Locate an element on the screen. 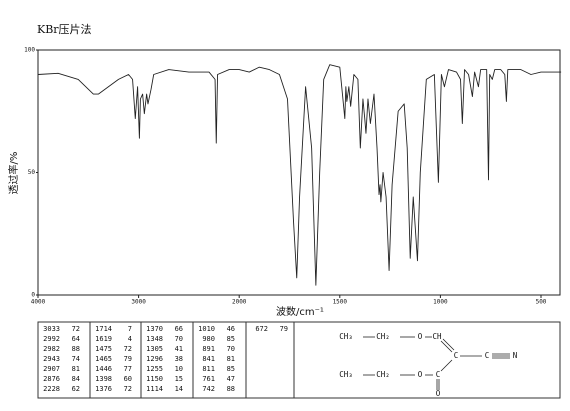 This screenshot has height=411, width=570. chart-title: KBr压片法 is located at coordinates (64, 29).